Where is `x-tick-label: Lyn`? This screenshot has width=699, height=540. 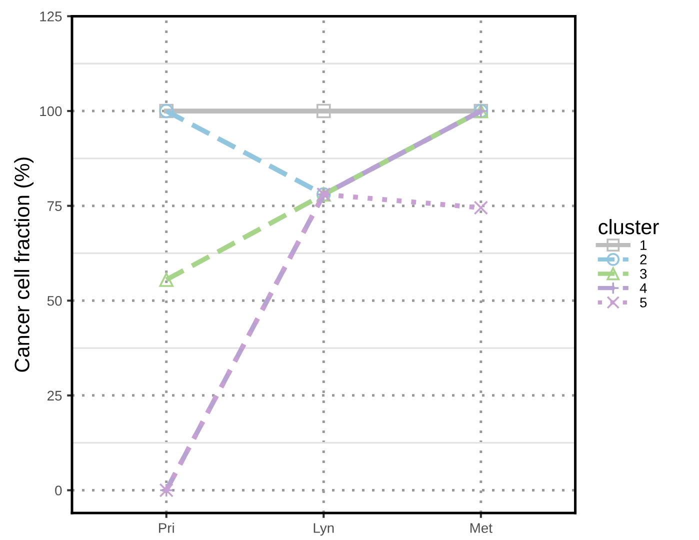 x-tick-label: Lyn is located at coordinates (324, 529).